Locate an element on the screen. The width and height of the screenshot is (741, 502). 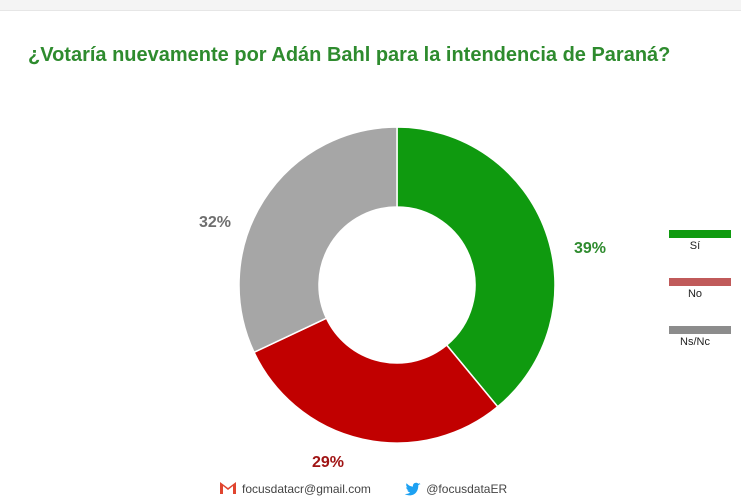
legend-label-no: No is located at coordinates (695, 294).